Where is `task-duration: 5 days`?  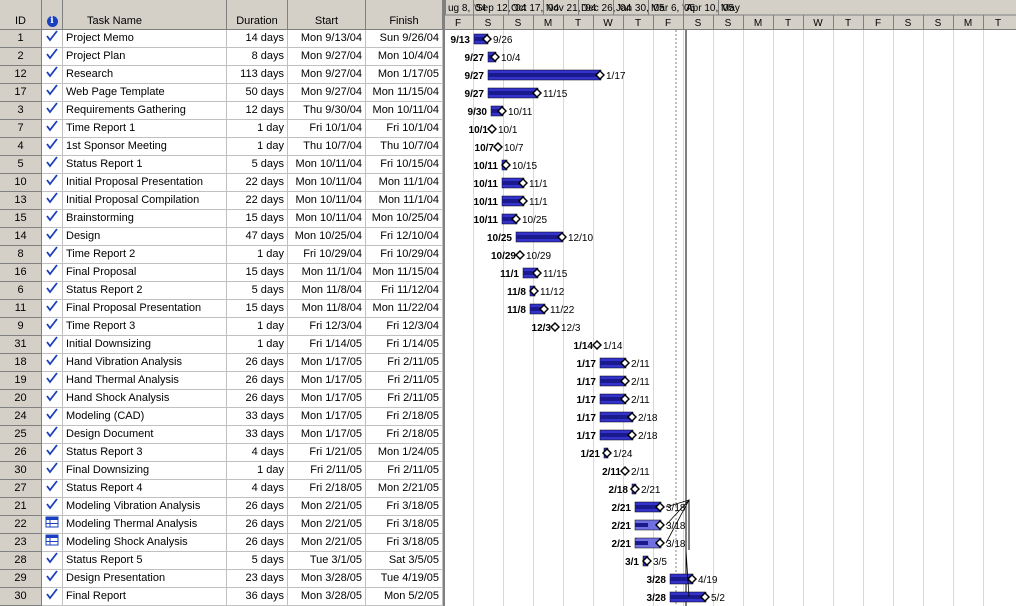
task-duration: 5 days is located at coordinates (257, 165).